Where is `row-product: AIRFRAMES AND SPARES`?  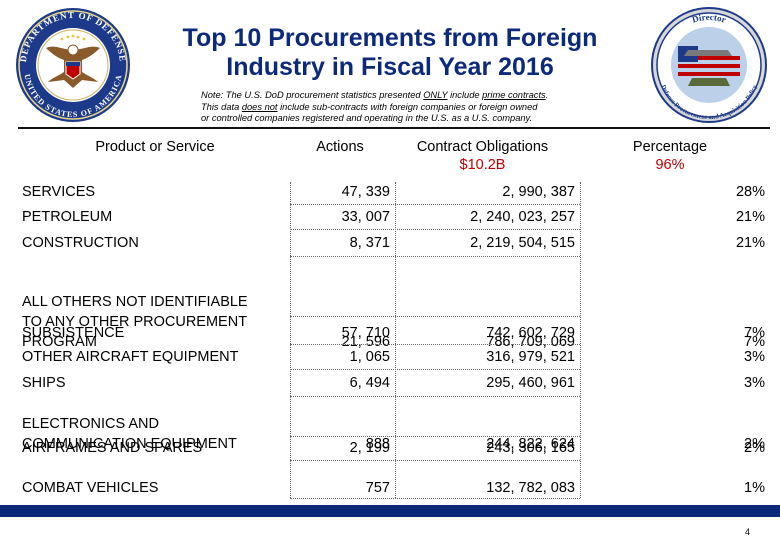
row-product: AIRFRAMES AND SPARES is located at coordinates (112, 448).